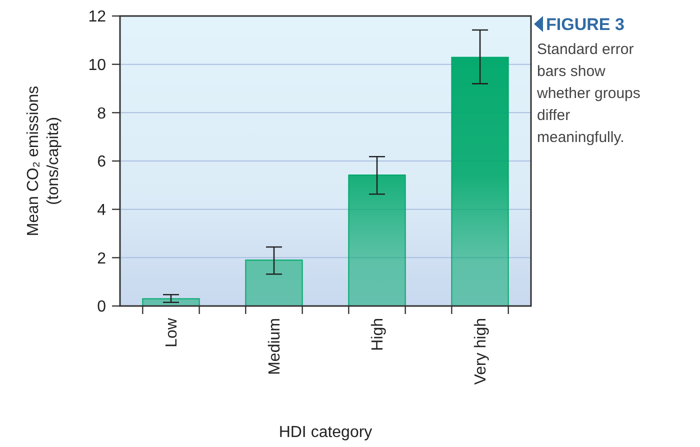 This screenshot has width=700, height=447. What do you see at coordinates (101, 162) in the screenshot?
I see `y-tick-label: 6` at bounding box center [101, 162].